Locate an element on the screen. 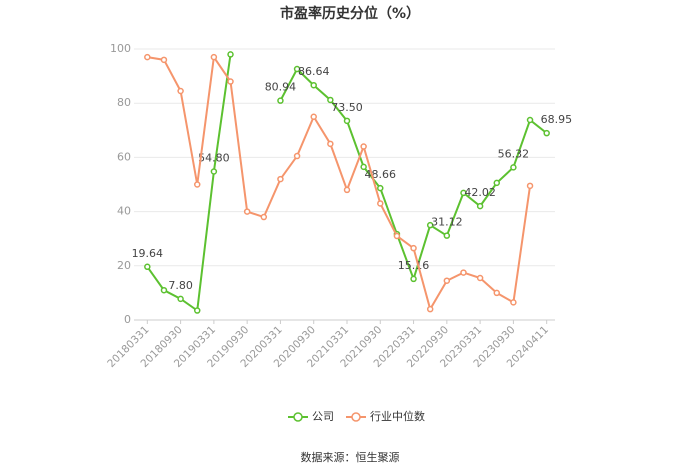  data-label: 48.66 is located at coordinates (381, 174).